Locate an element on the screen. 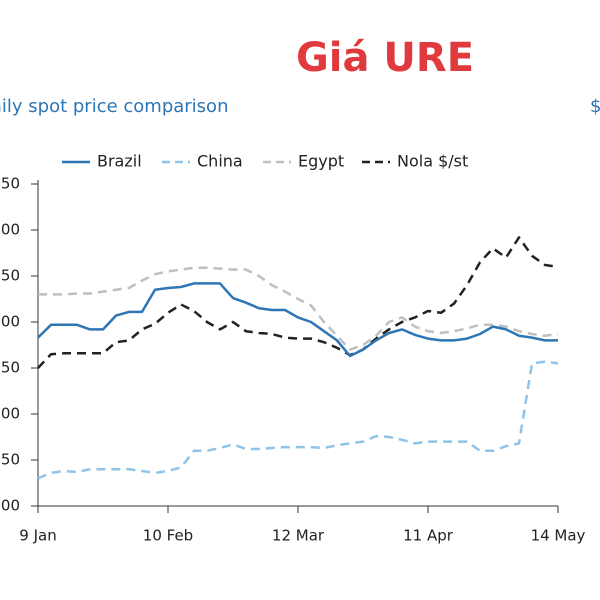 The height and width of the screenshot is (600, 600). y-tick-label: 100 is located at coordinates (10, 506).